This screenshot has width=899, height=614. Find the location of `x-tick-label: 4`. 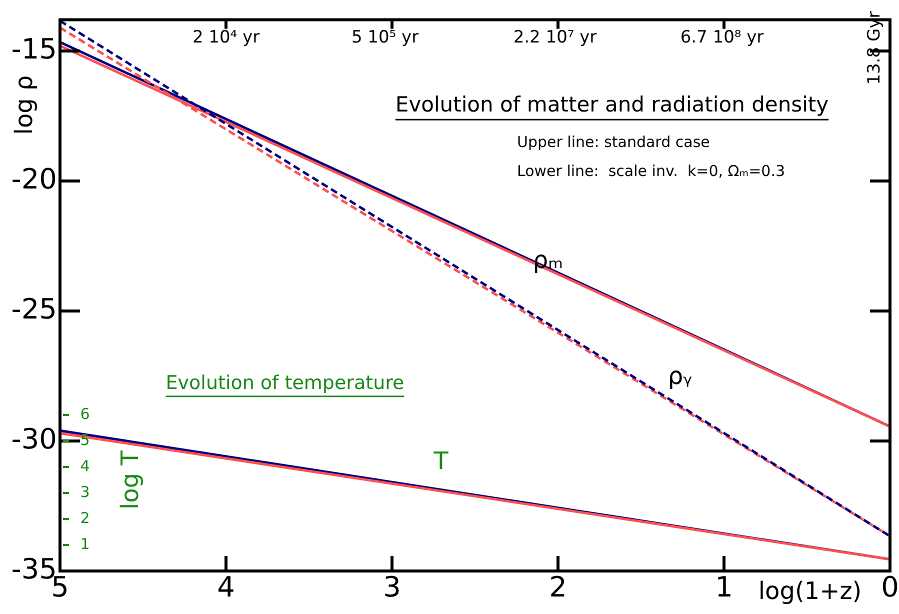

x-tick-label: 4 is located at coordinates (226, 587).